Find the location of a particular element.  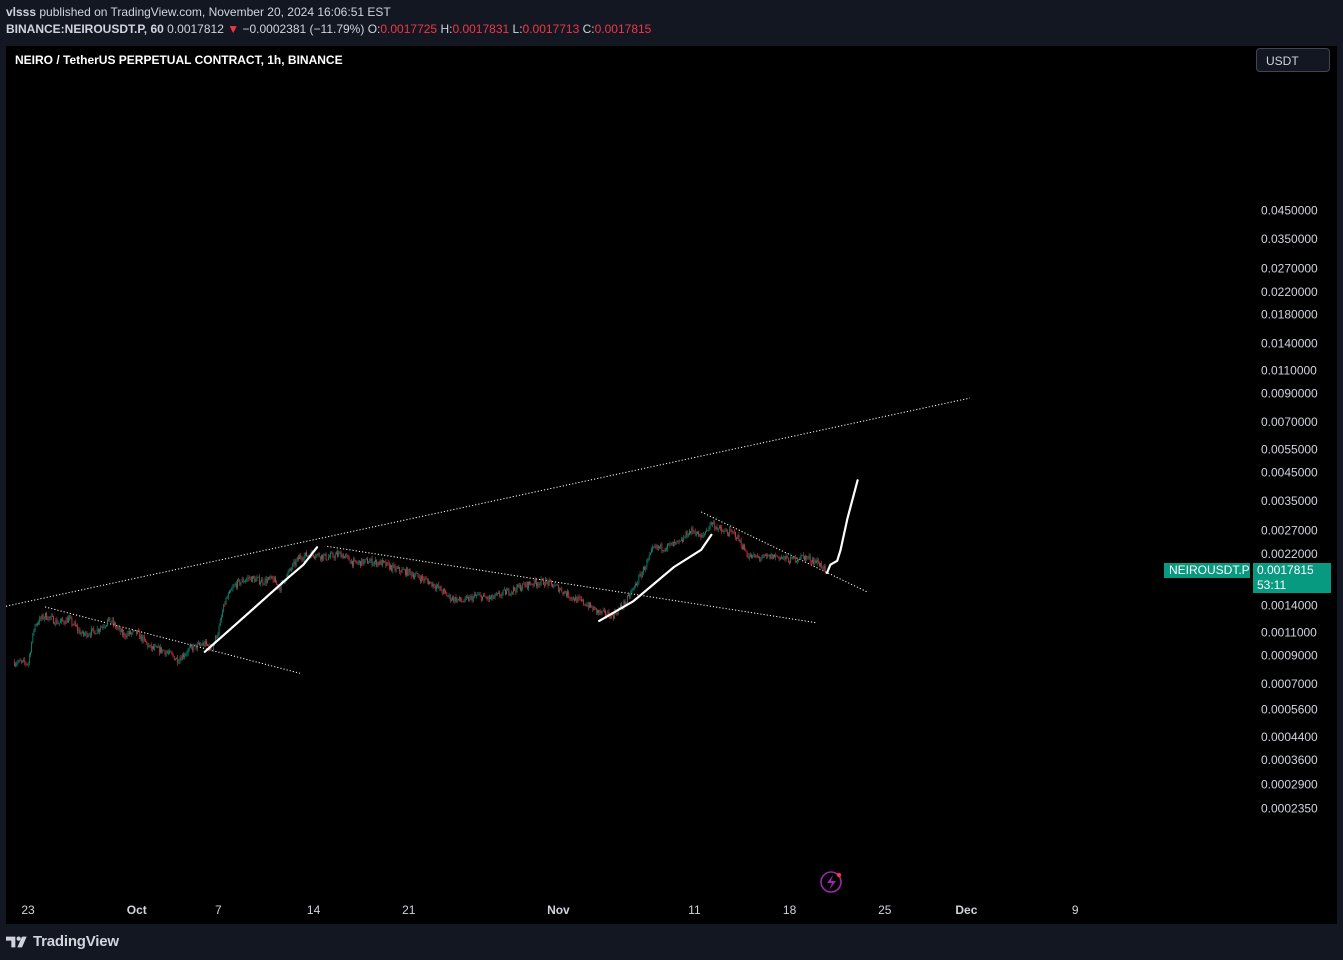

y-tick-label: 0.0004400 is located at coordinates (1289, 737).